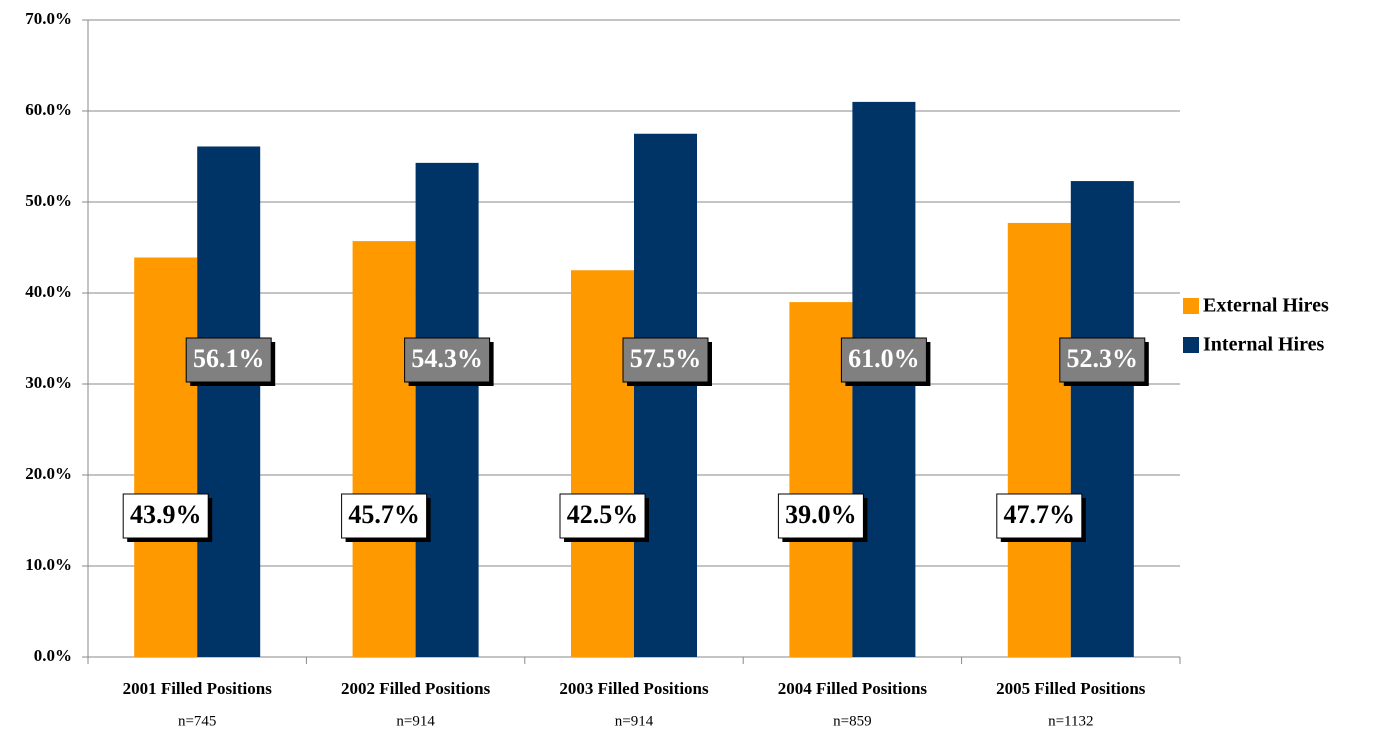 This screenshot has height=735, width=1399. What do you see at coordinates (48, 109) in the screenshot?
I see `y-tick-label: 60.0%` at bounding box center [48, 109].